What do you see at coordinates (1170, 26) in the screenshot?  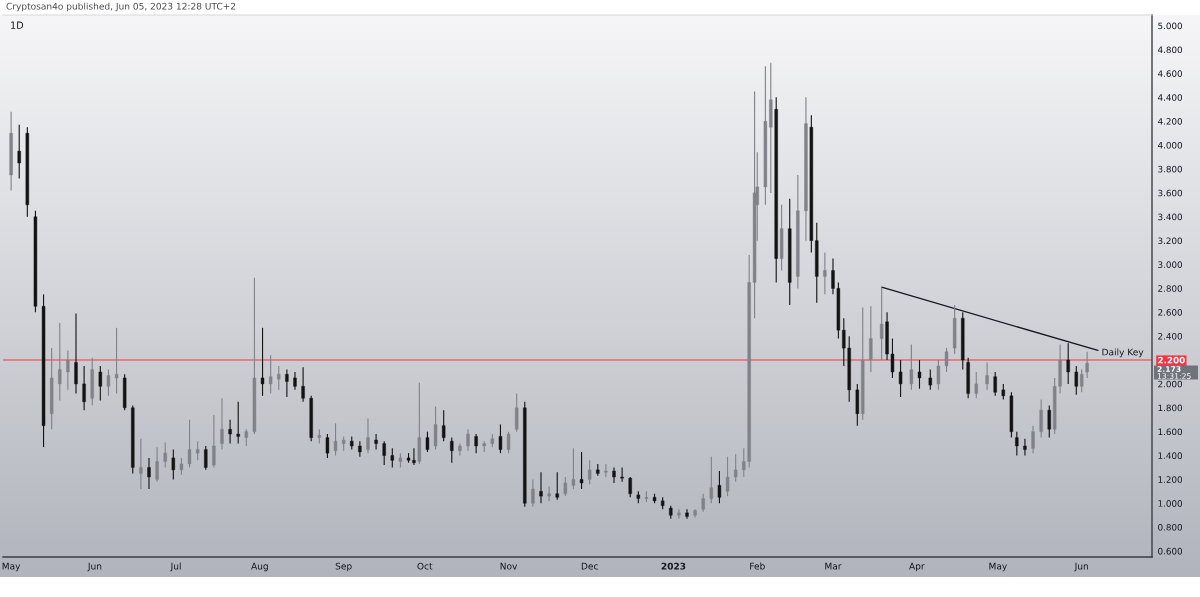 I see `y-tick-label: 5.000` at bounding box center [1170, 26].